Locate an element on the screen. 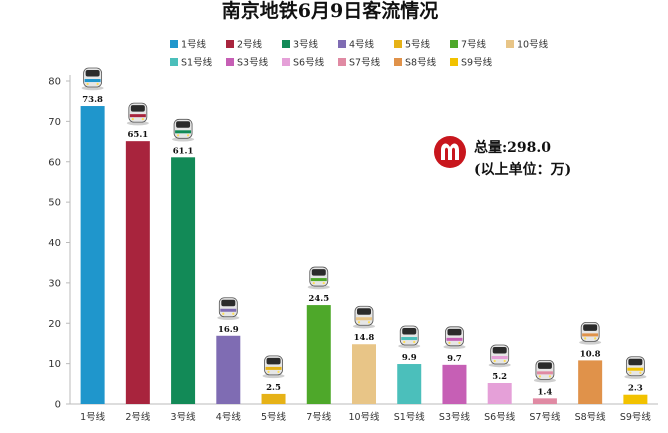  legend-label: S8号线 is located at coordinates (421, 63).